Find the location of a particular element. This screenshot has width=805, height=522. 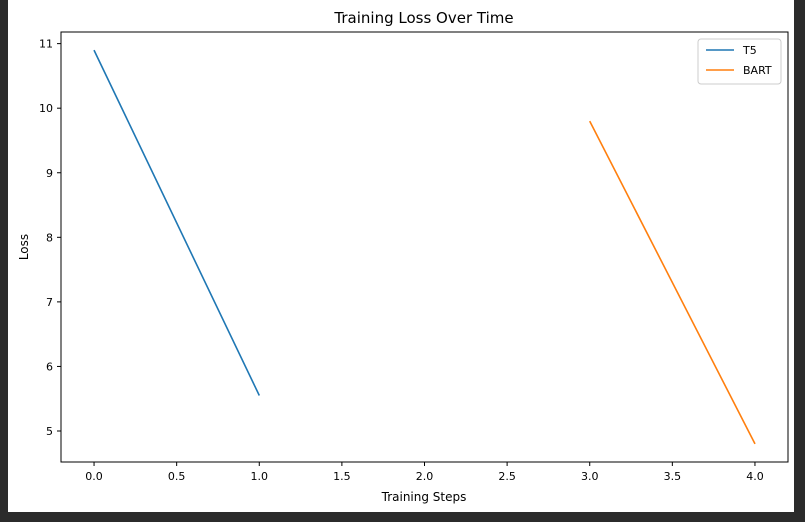

x-axis: 0.0 0.5 1.0 1.5 2.0 2.5 3.0 3.5 4.0 is located at coordinates (424, 472).